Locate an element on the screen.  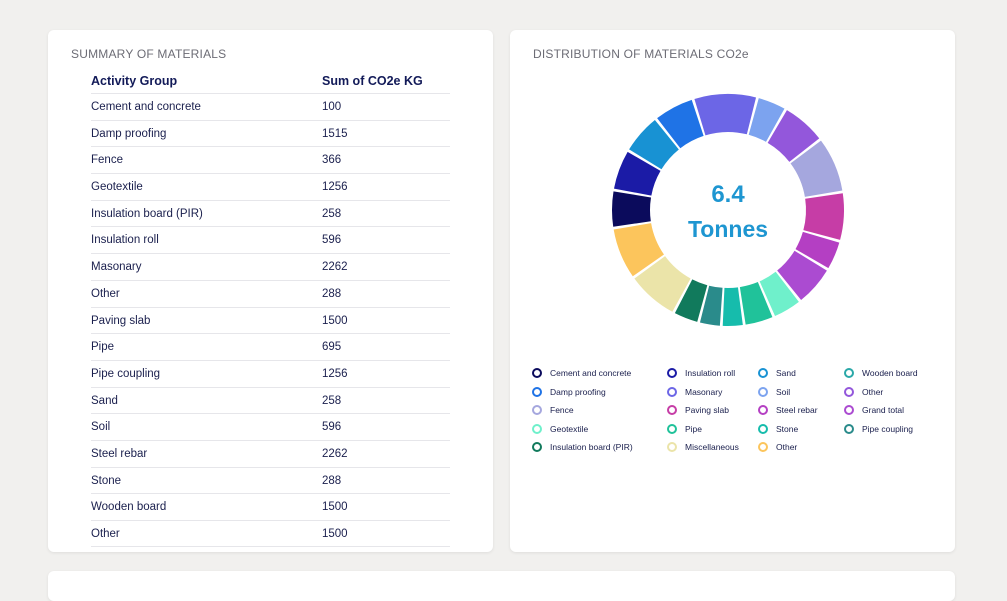
cell-co2e-value: 1256 is located at coordinates (335, 373).